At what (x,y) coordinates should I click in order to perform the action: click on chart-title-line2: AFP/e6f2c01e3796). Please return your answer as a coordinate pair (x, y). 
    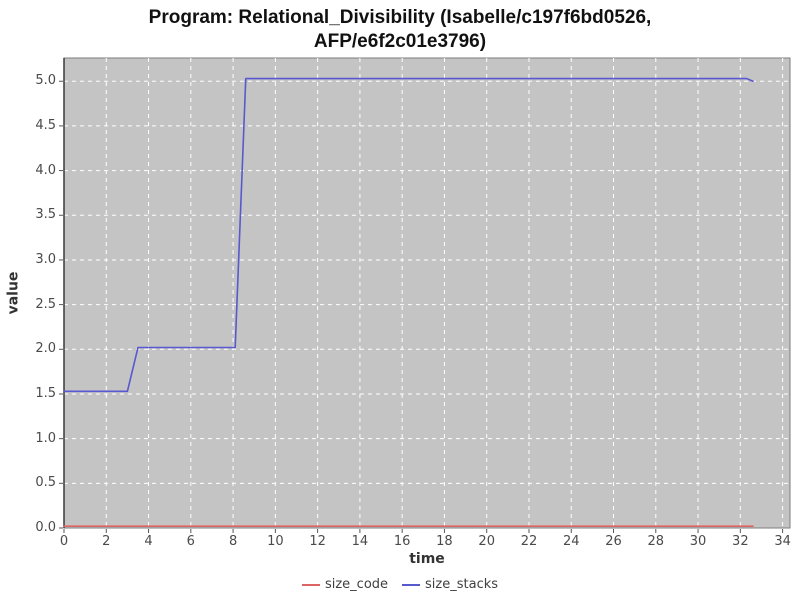
    Looking at the image, I should click on (400, 42).